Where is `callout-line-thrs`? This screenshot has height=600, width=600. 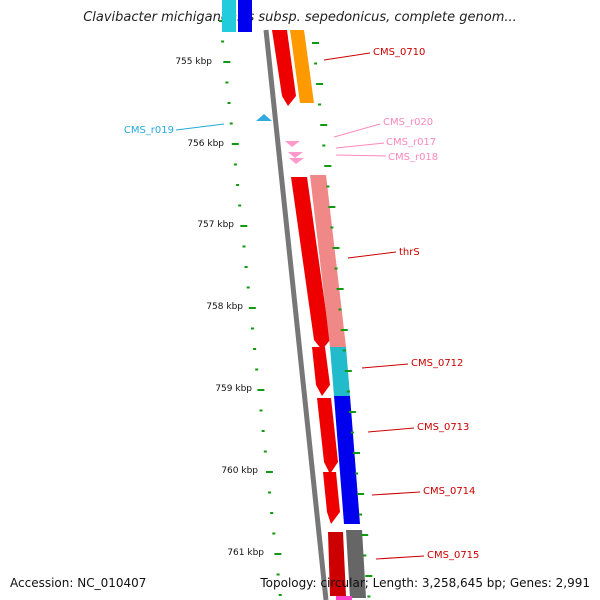
callout-line-thrs is located at coordinates (372, 255).